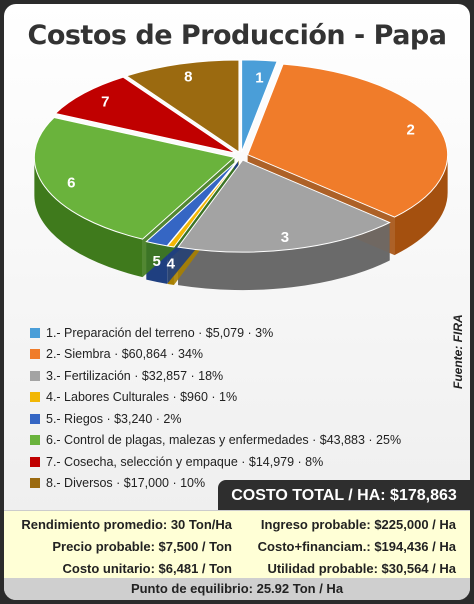 Image resolution: width=474 pixels, height=604 pixels. What do you see at coordinates (344, 495) in the screenshot?
I see `total-cost-banner: COSTO TOTAL / HA: $178,863` at bounding box center [344, 495].